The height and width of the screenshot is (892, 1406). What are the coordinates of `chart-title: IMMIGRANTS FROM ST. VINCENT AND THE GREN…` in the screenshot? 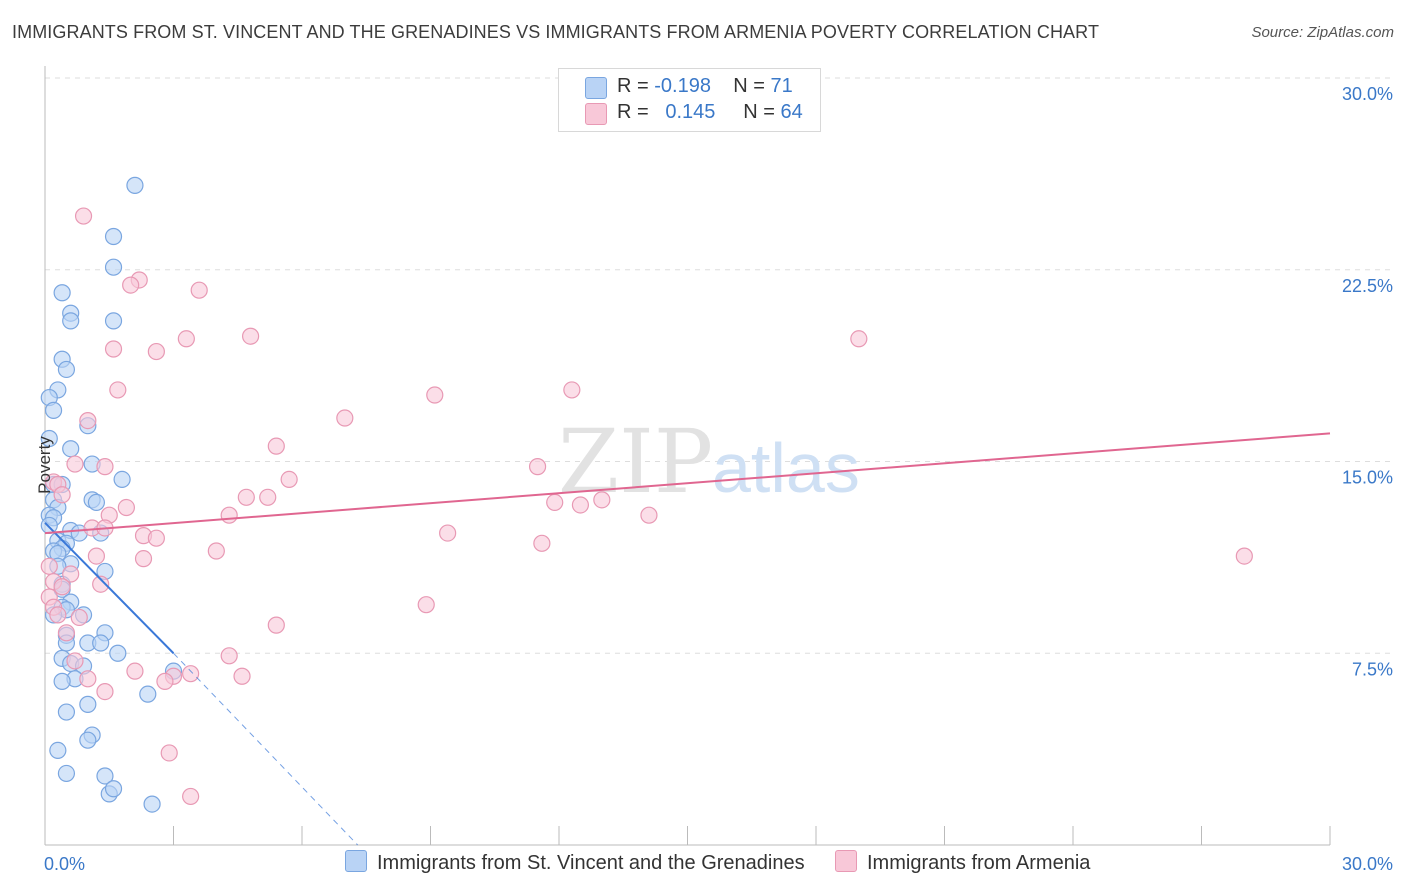 It's located at (556, 32).